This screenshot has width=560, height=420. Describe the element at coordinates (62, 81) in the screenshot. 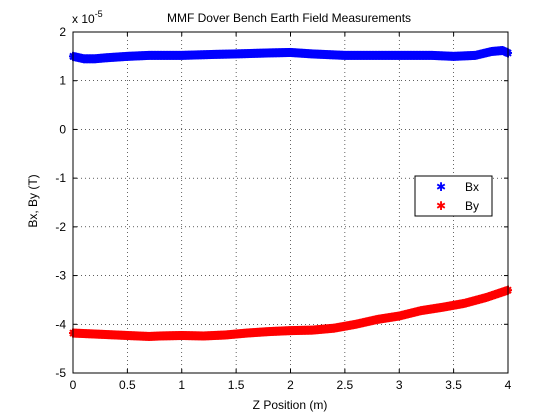

I see `y-tick-label: 1` at that location.